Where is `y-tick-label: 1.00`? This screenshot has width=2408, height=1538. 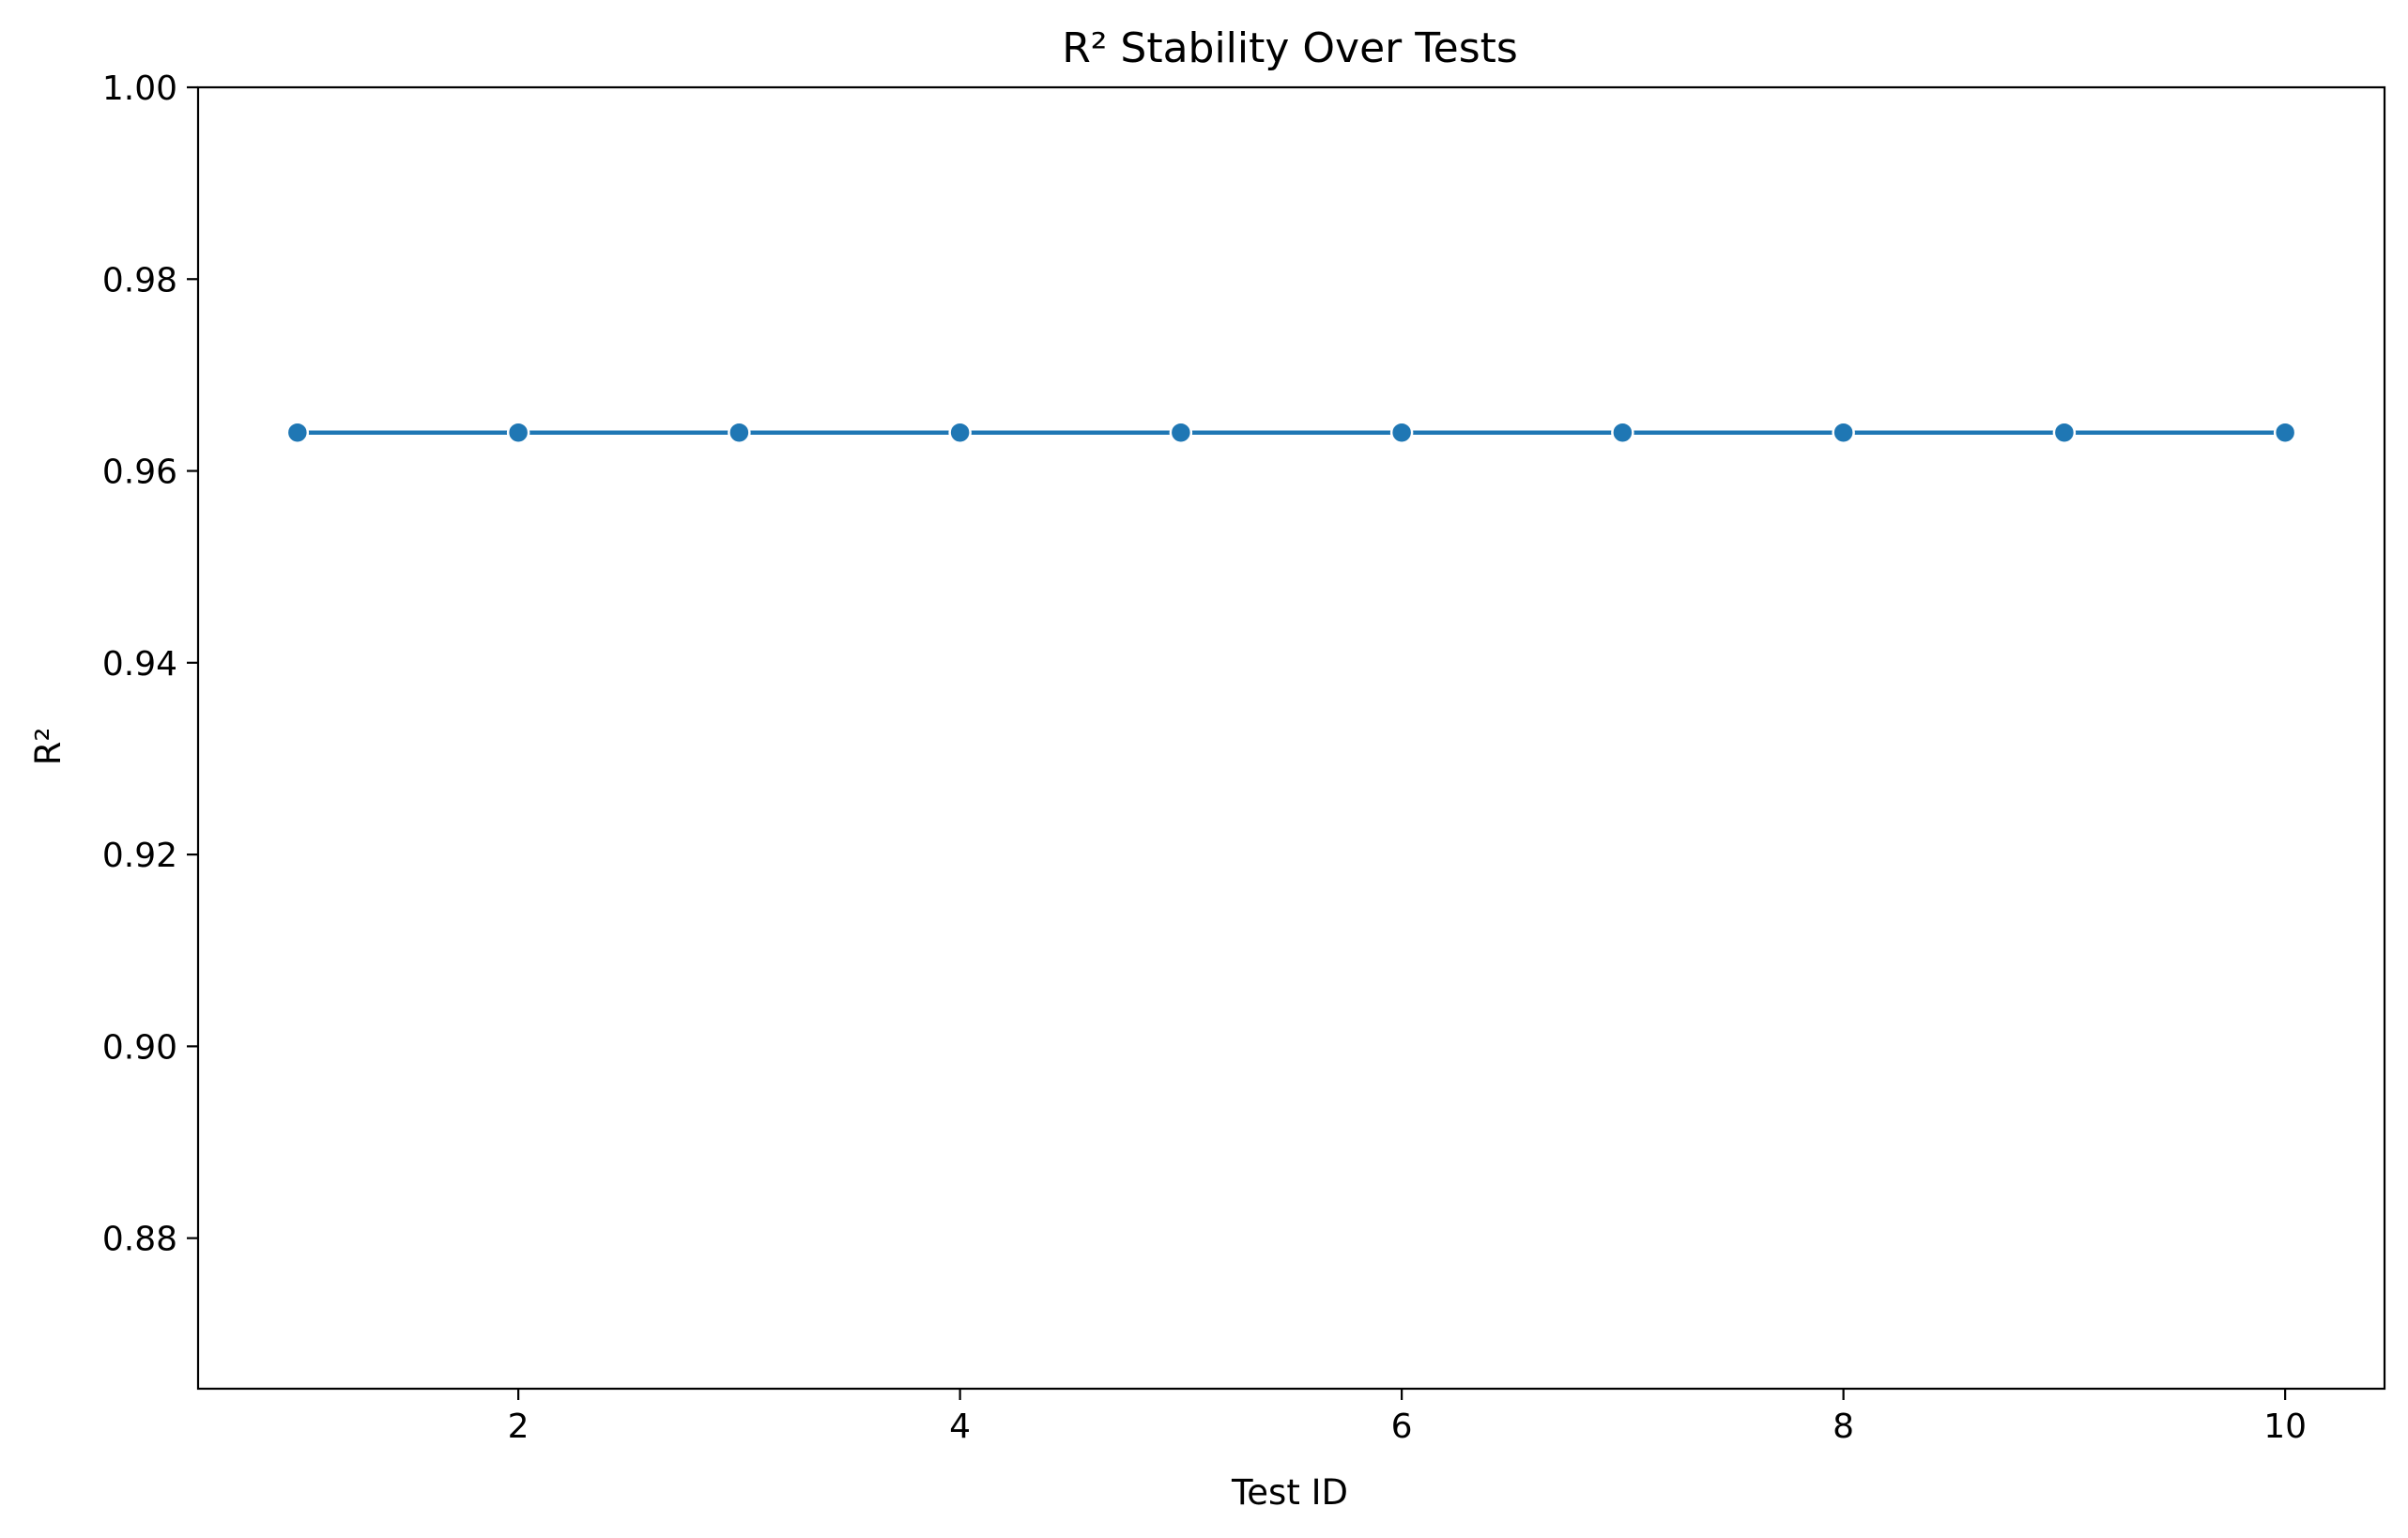
y-tick-label: 1.00 is located at coordinates (140, 88).